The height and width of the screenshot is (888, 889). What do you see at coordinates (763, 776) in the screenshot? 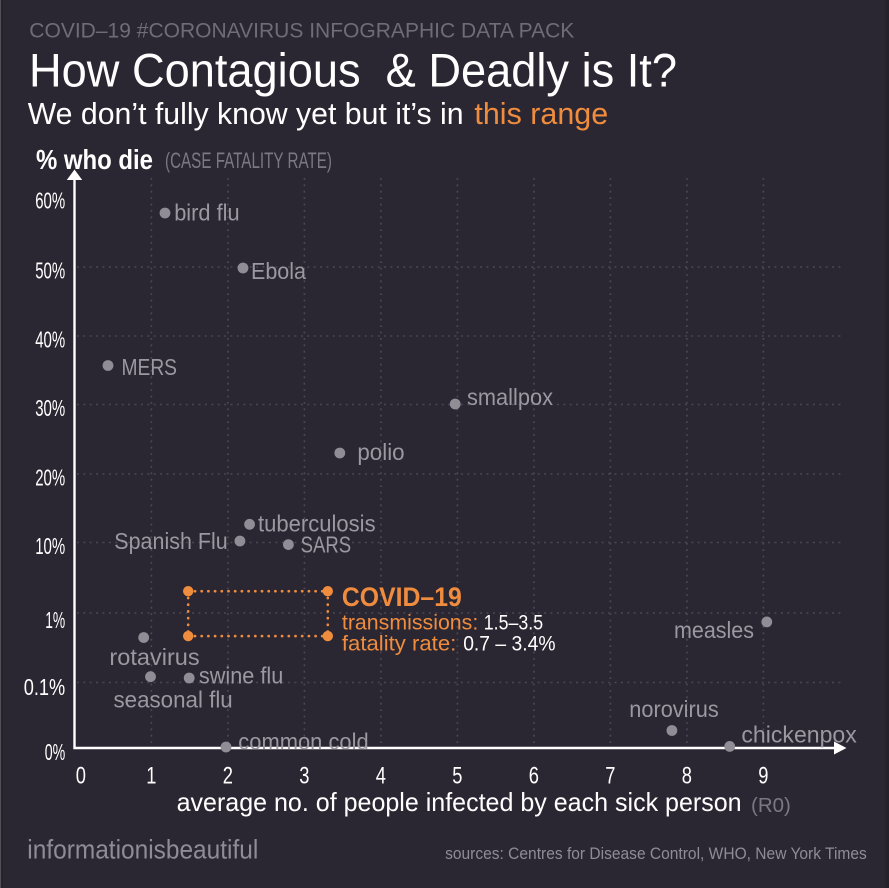
I see `svg-text: 9` at bounding box center [763, 776].